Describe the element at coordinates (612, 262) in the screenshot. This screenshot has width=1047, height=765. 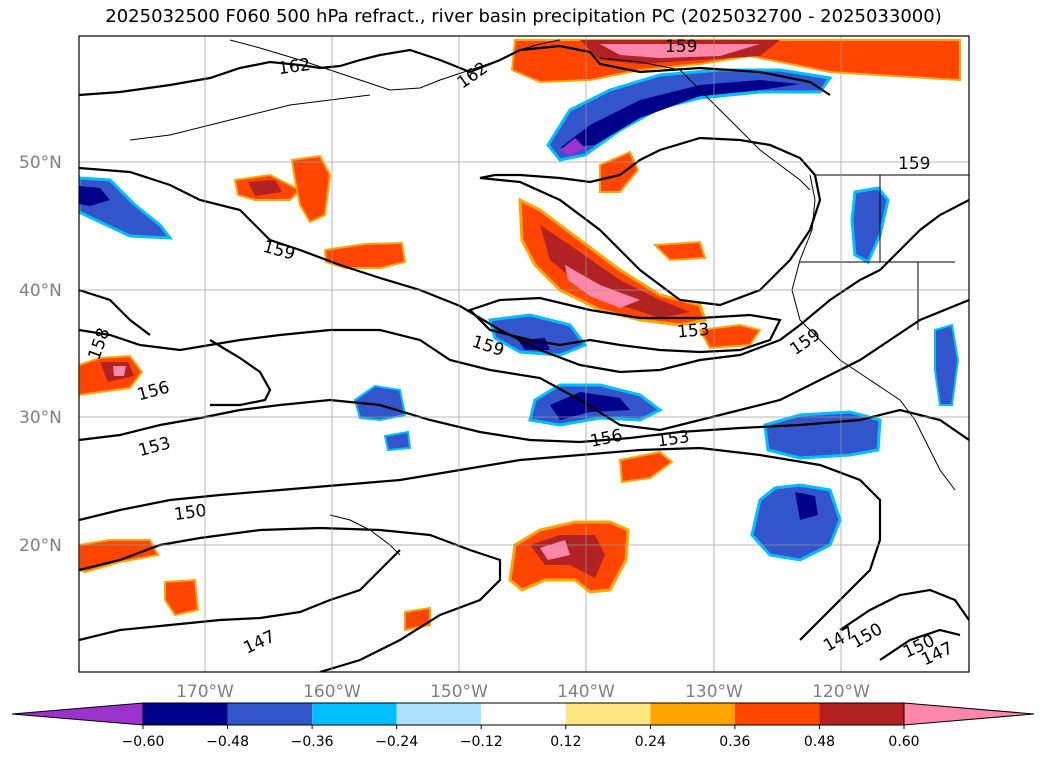
I see `anomaly-positive-central` at that location.